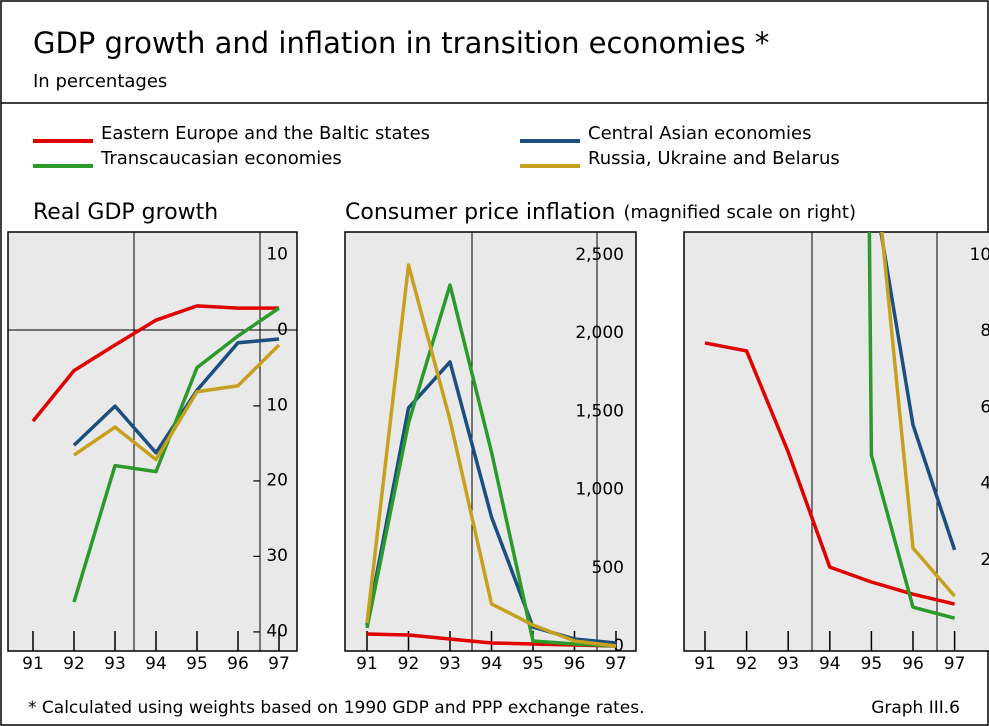  What do you see at coordinates (221, 158) in the screenshot?
I see `legend-label: Transcaucasian economies` at bounding box center [221, 158].